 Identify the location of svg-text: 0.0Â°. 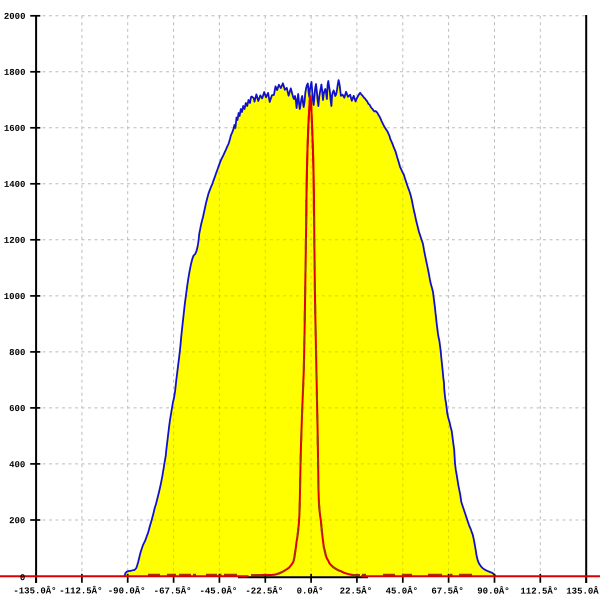
(310, 591).